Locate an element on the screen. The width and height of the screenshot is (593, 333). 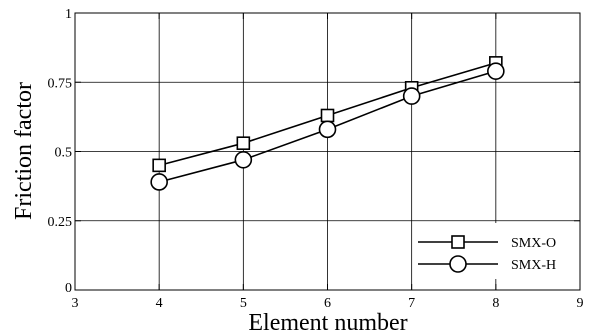
x-tick-label: 9 is located at coordinates (580, 303).